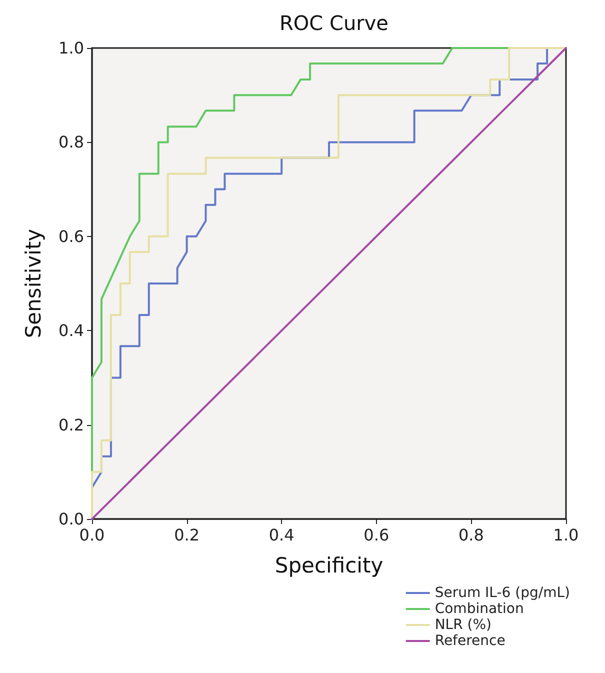 The width and height of the screenshot is (605, 673). What do you see at coordinates (71, 424) in the screenshot?
I see `y-tick-label: 0.2` at bounding box center [71, 424].